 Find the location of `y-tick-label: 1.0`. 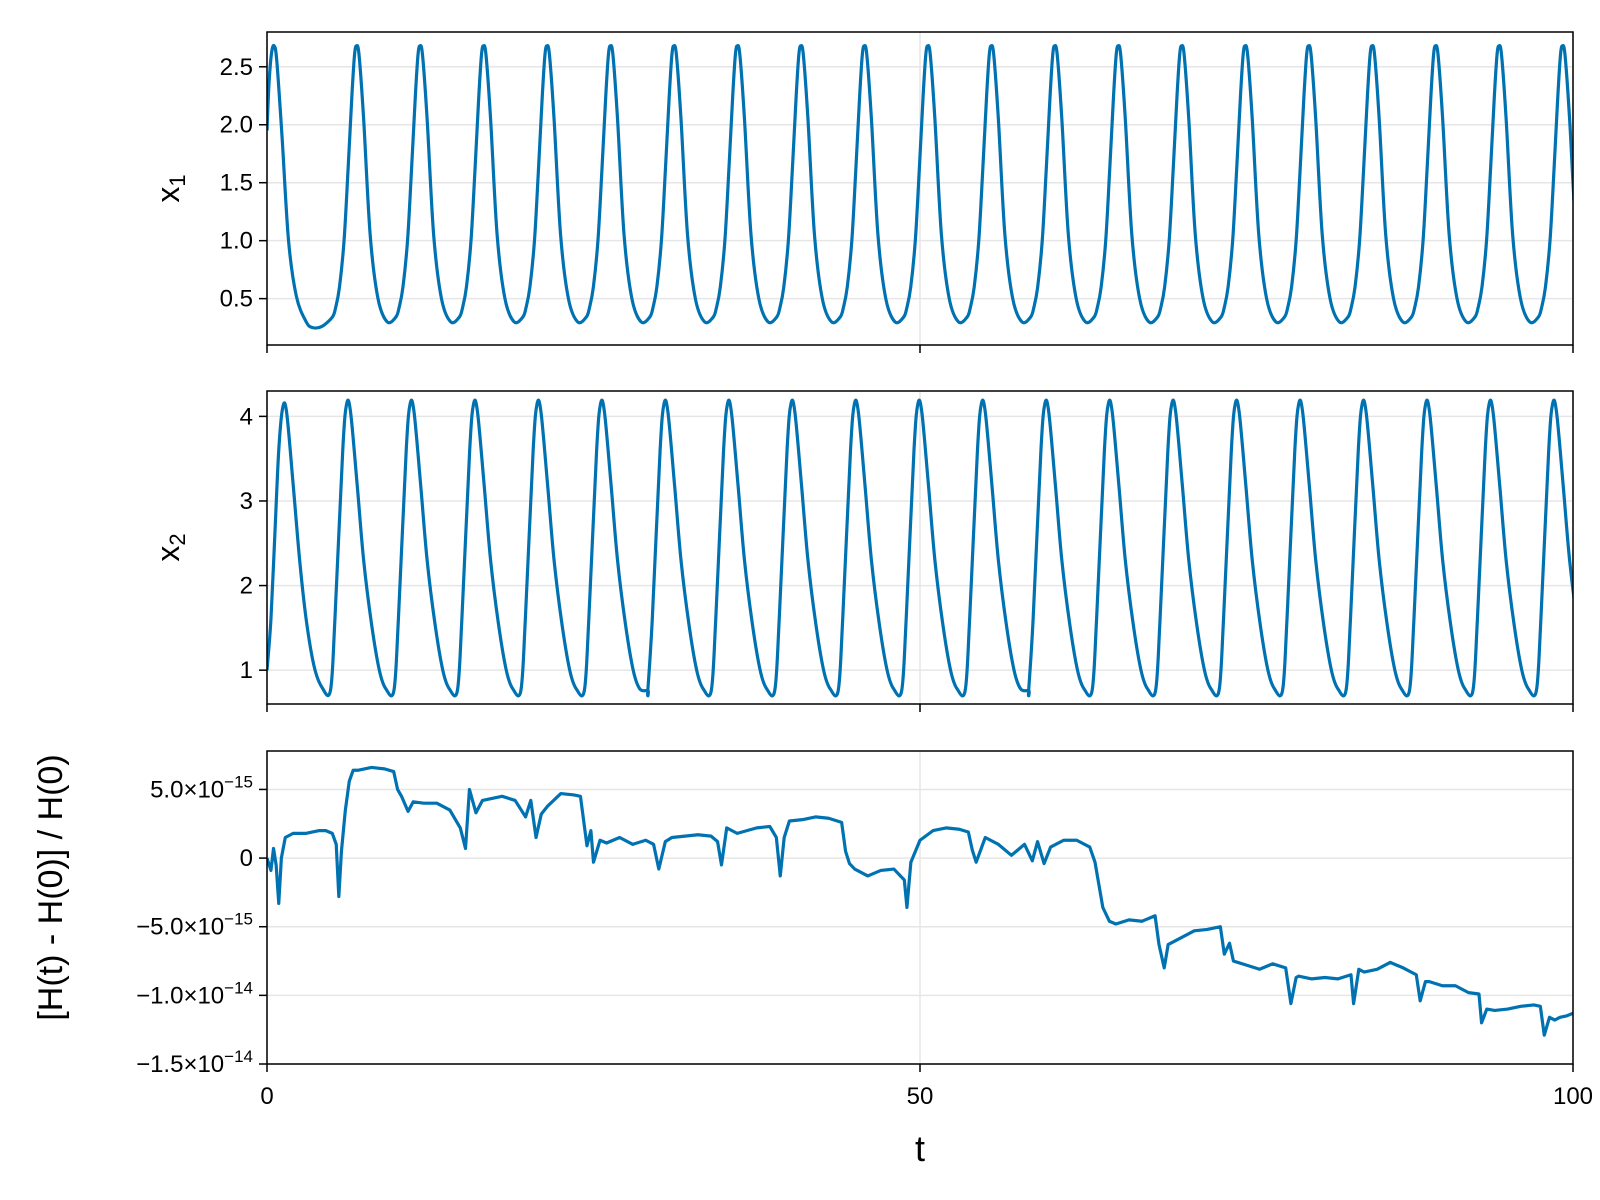

y-tick-label: 1.0 is located at coordinates (236, 241).